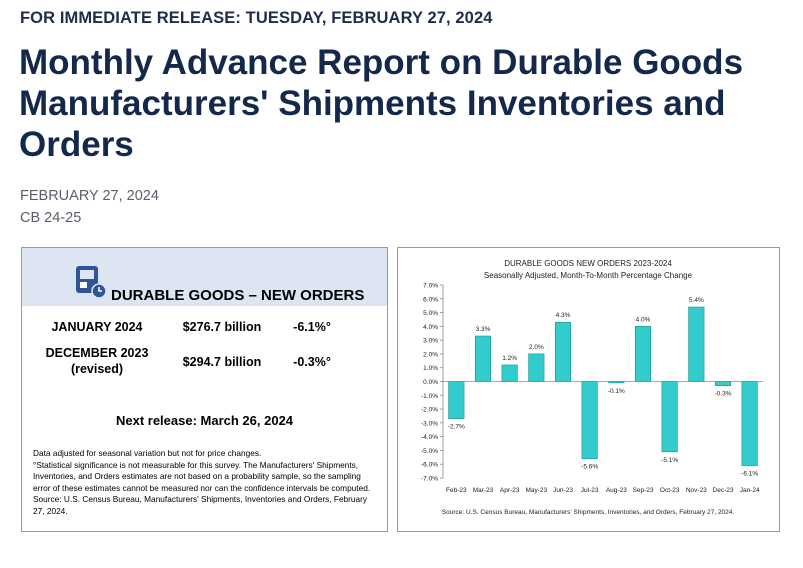 The width and height of the screenshot is (803, 568). Describe the element at coordinates (430, 354) in the screenshot. I see `y-tick-label: 2.0%` at that location.